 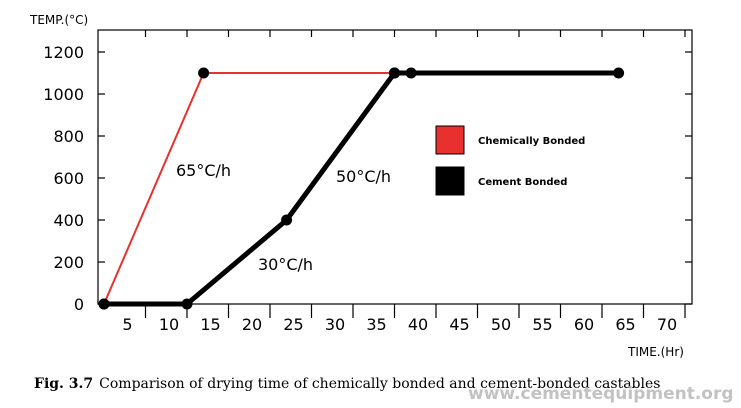 What do you see at coordinates (363, 176) in the screenshot?
I see `annotation-50: 50°C/h` at bounding box center [363, 176].